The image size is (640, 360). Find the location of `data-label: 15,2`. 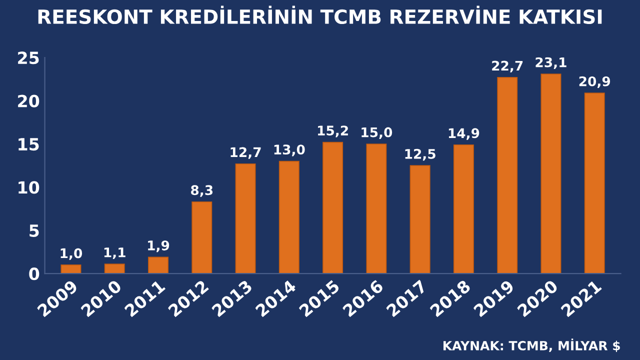

data-label: 15,2 is located at coordinates (333, 132).